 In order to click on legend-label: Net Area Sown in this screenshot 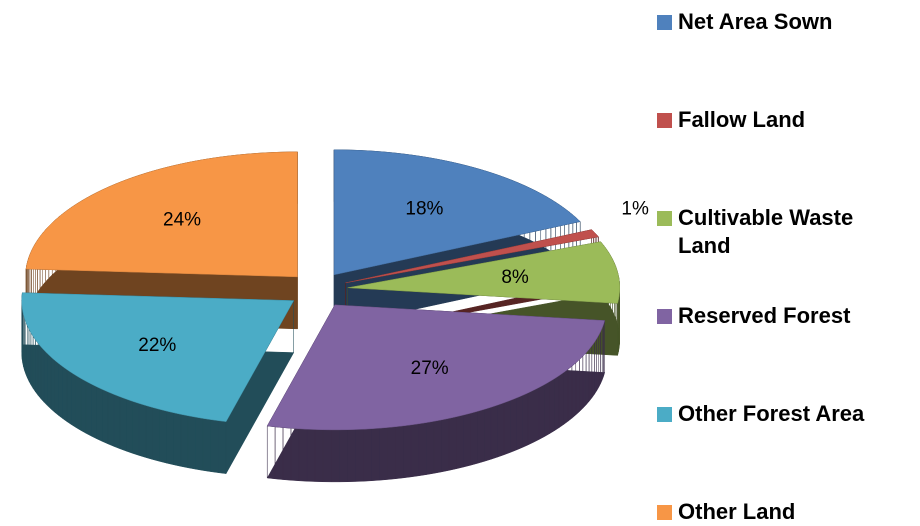, I will do `click(755, 21)`.